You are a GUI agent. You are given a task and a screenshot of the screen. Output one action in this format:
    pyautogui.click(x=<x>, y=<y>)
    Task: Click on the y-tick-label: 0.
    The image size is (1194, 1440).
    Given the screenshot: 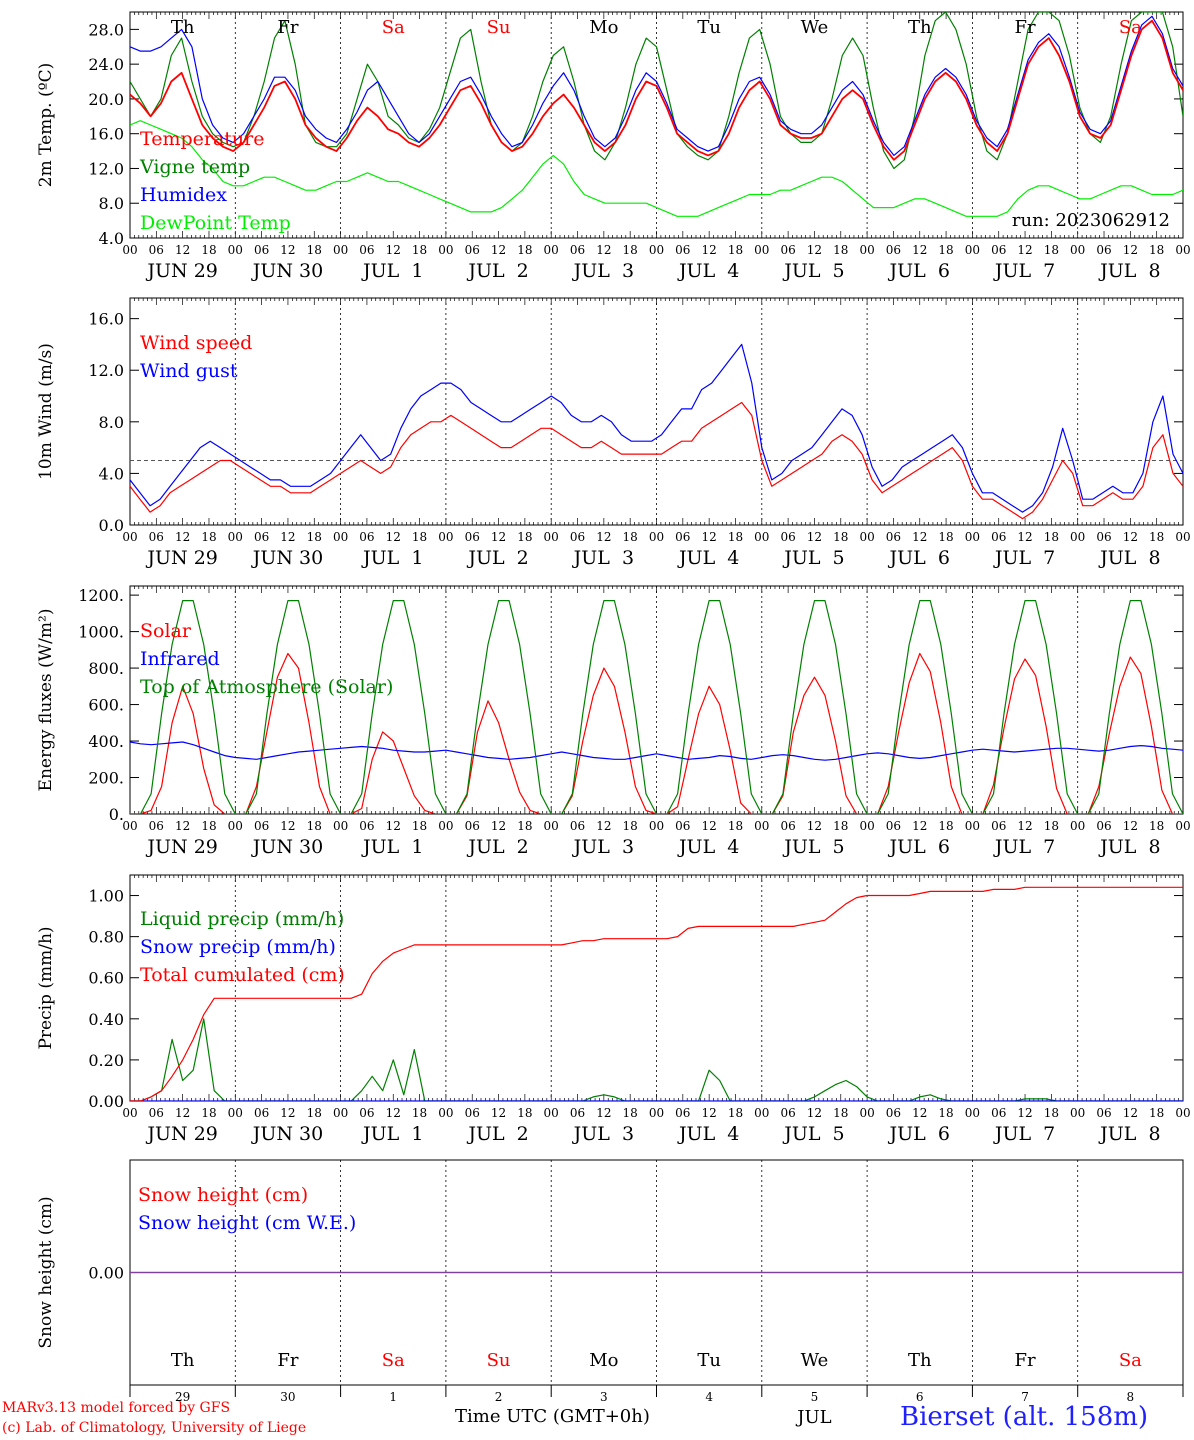 What is the action you would take?
    pyautogui.click(x=116, y=814)
    